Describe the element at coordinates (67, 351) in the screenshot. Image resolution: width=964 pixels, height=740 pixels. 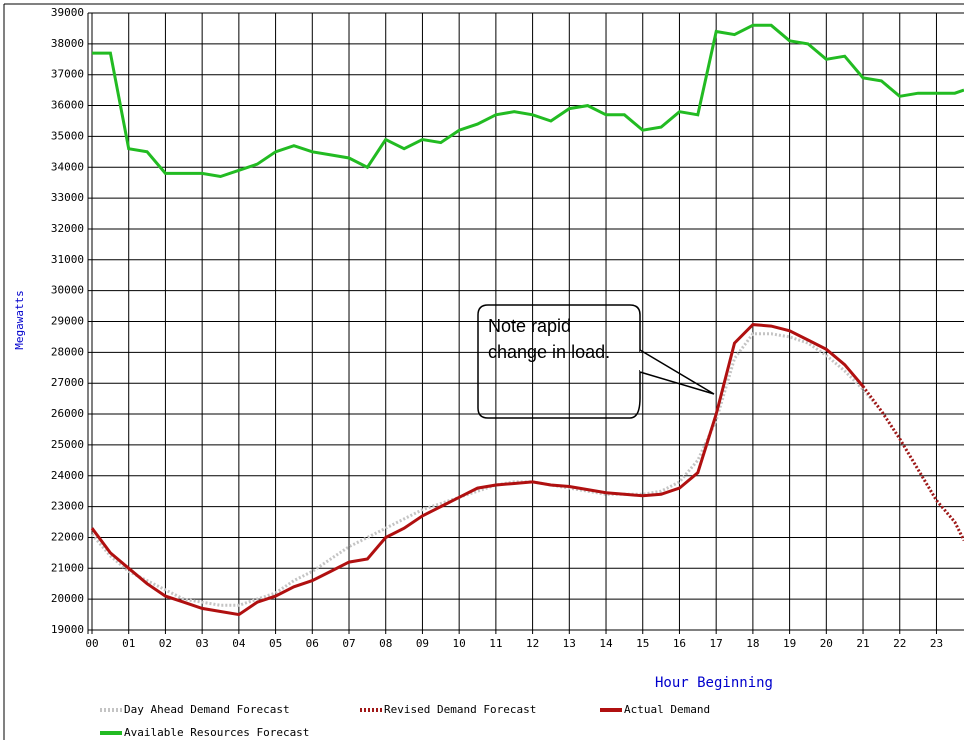
I see `y-tick-label: 28000` at that location.